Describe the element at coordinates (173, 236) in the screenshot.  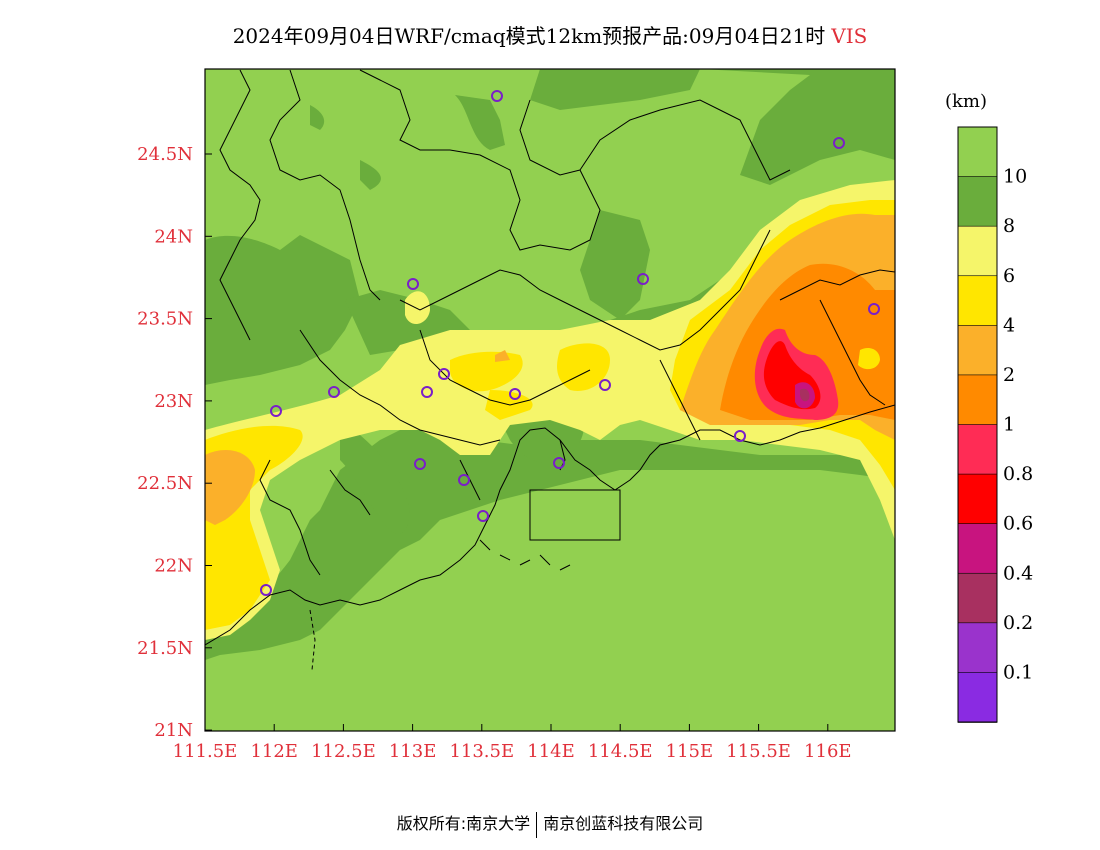
I see `lat-tick-label: 24N` at that location.